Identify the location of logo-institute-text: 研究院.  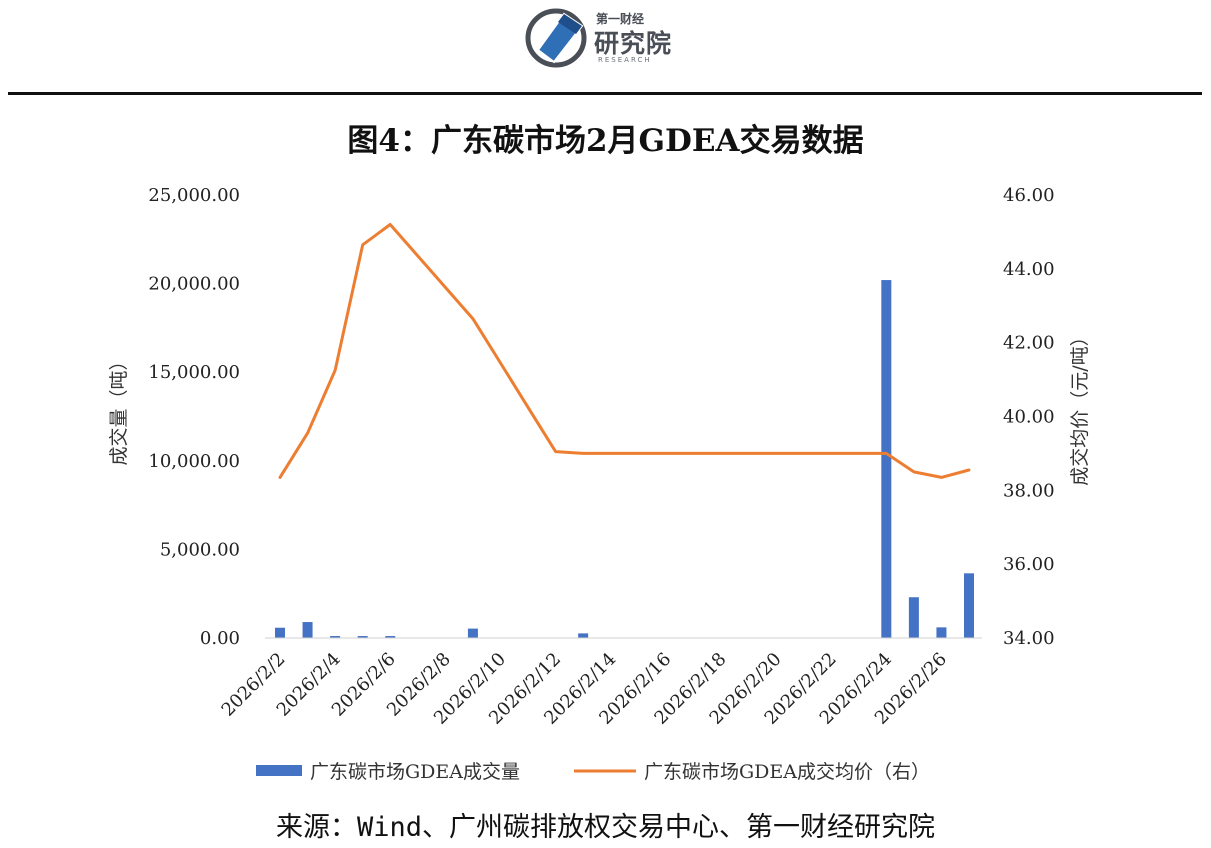
(633, 43).